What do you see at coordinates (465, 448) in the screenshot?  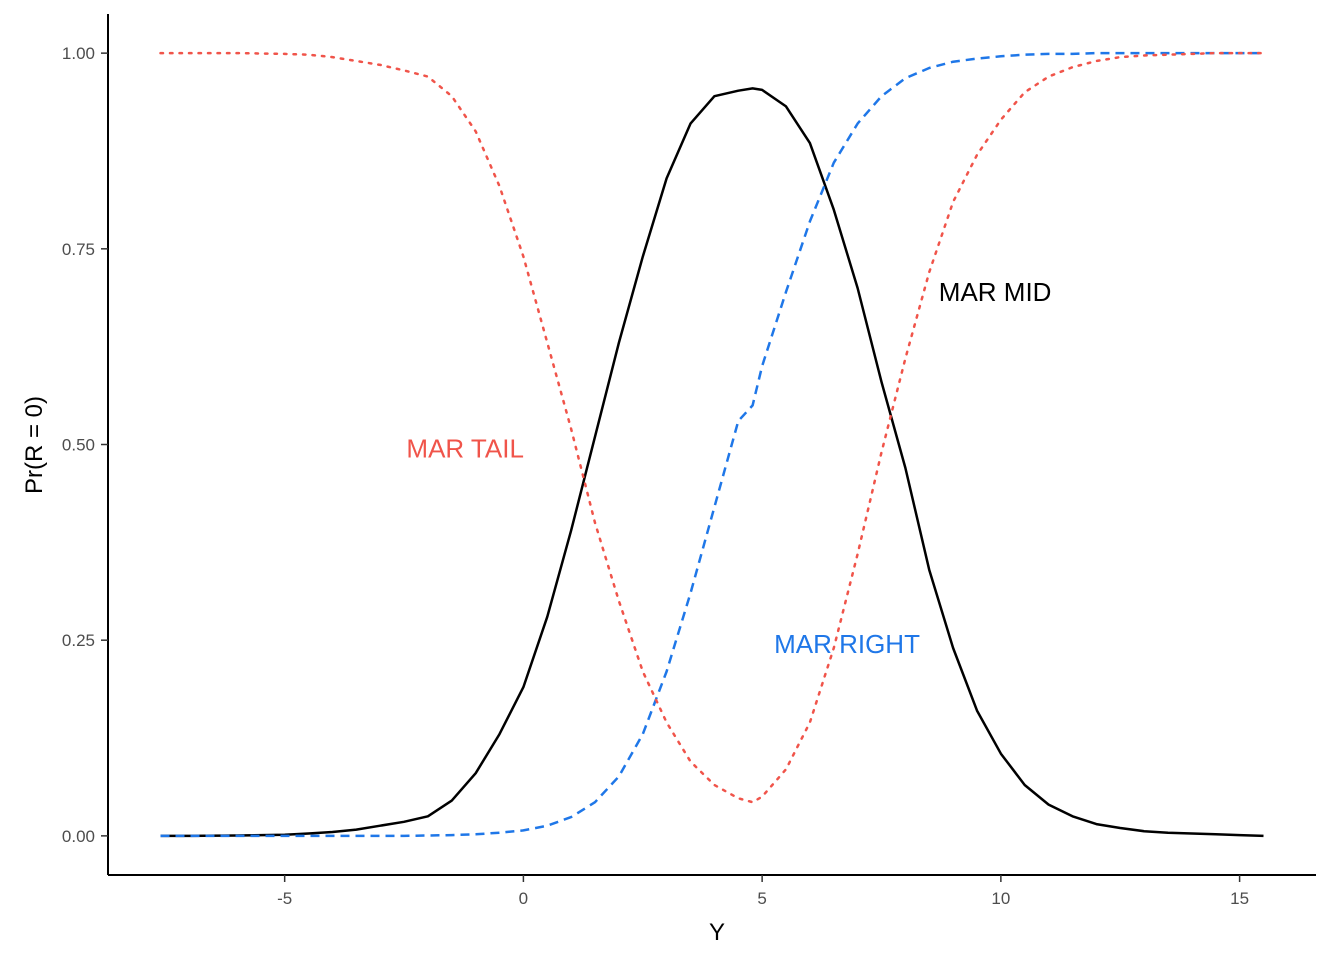 I see `series-label-mar-tail: MAR TAIL` at bounding box center [465, 448].